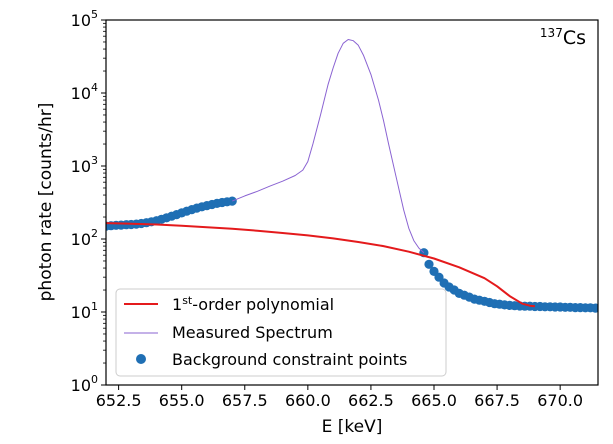 This screenshot has height=444, width=613. Describe the element at coordinates (84, 384) in the screenshot. I see `y-tick-label: 10⁰` at that location.